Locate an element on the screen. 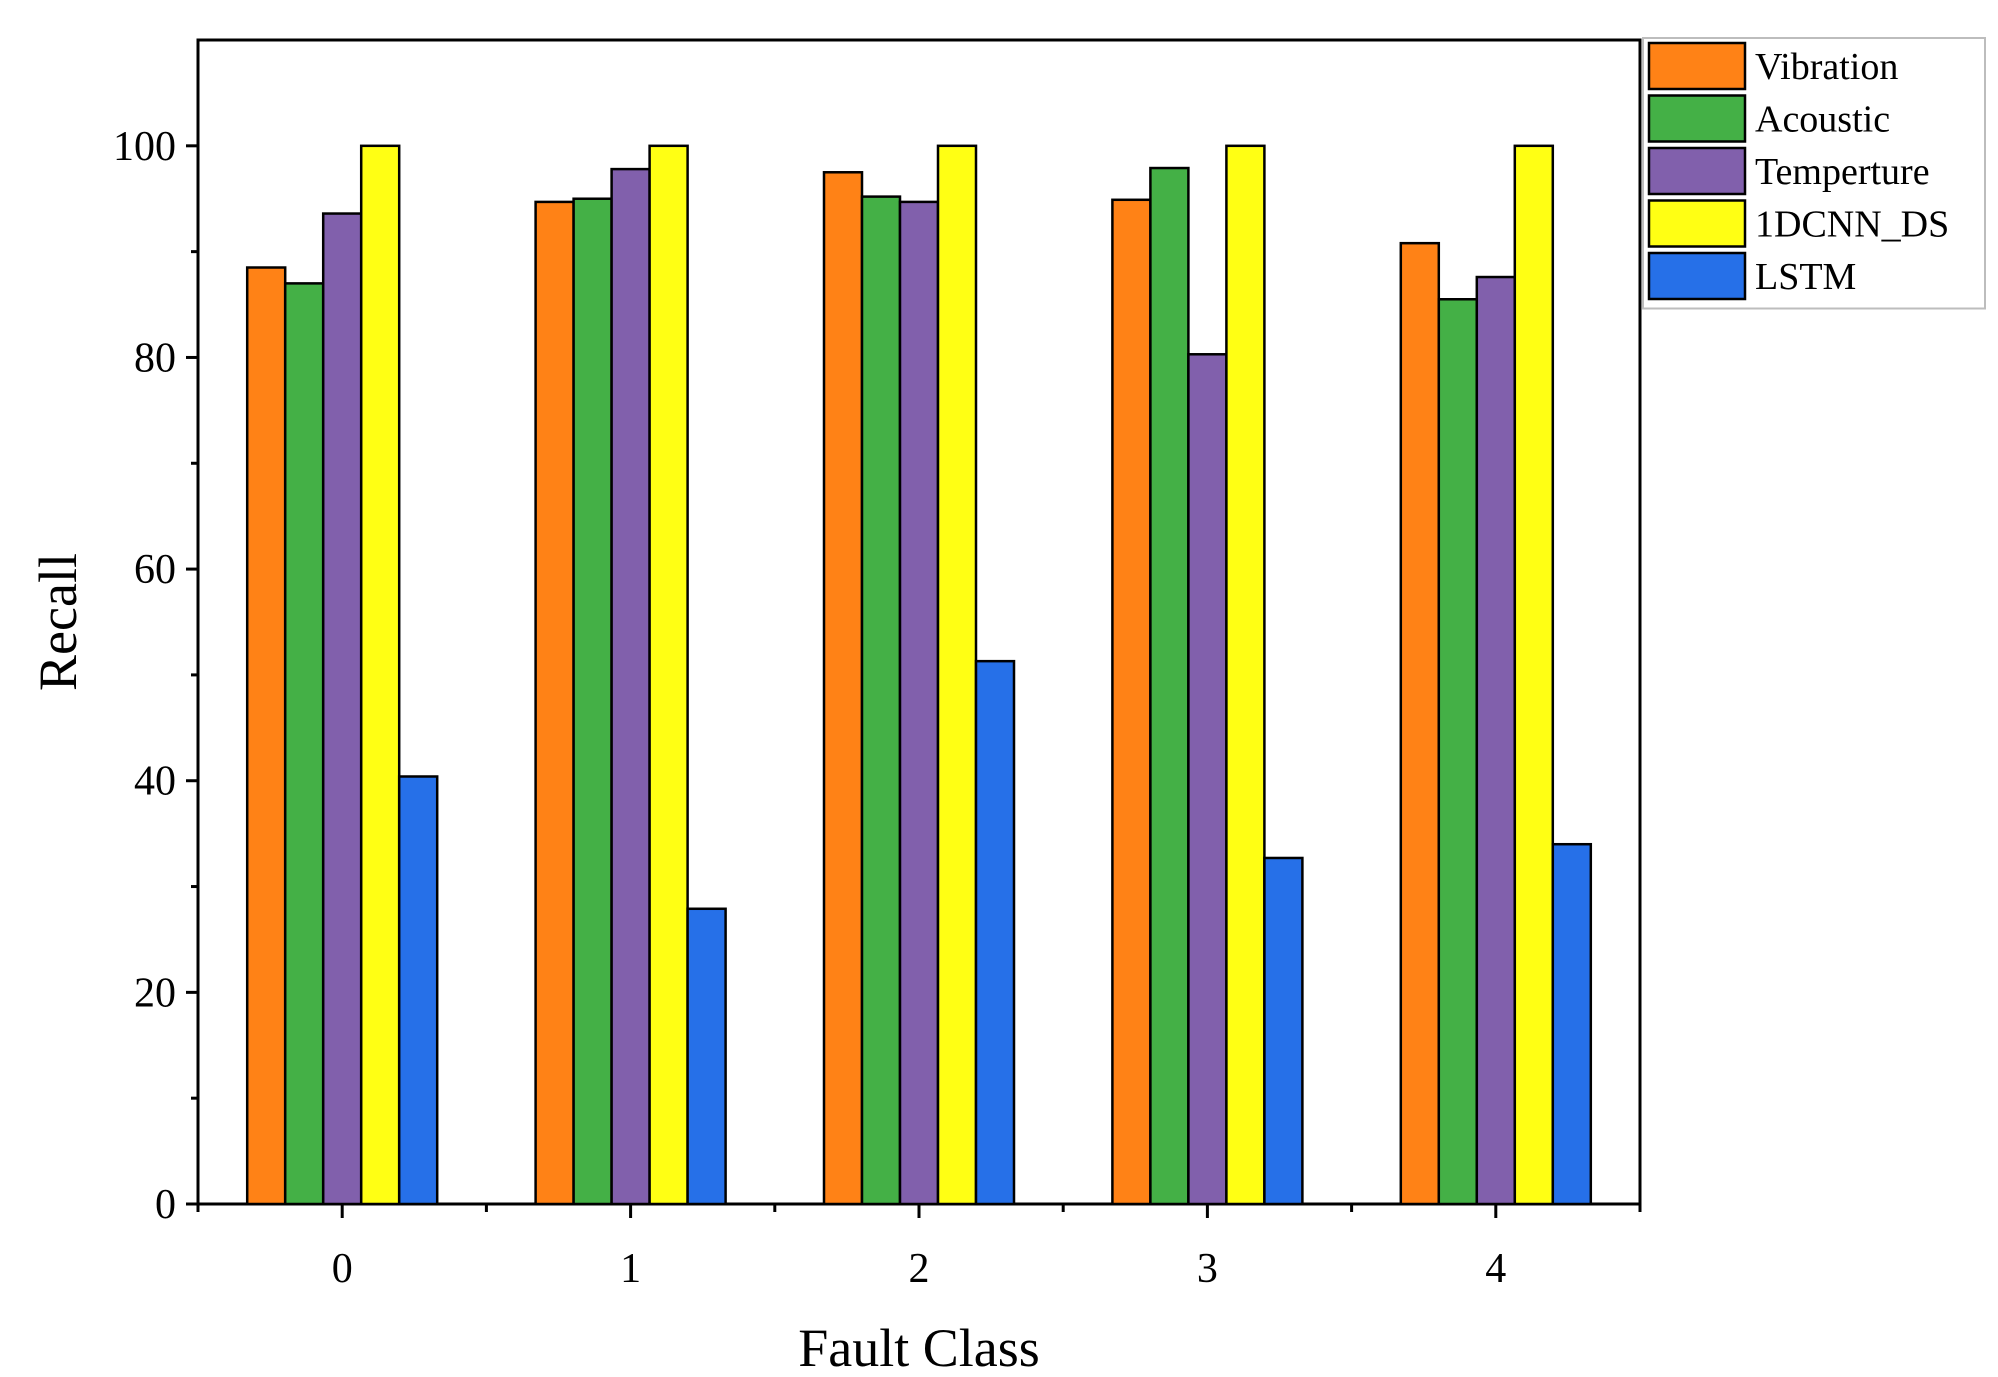 The image size is (1998, 1377). legend-swatch-acoustic is located at coordinates (1697, 118).